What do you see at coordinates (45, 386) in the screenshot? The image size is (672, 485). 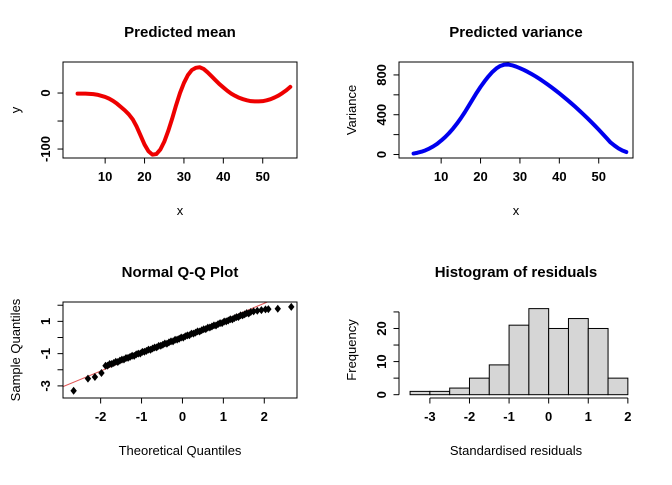 I see `y-tick-label: -3` at bounding box center [45, 386].